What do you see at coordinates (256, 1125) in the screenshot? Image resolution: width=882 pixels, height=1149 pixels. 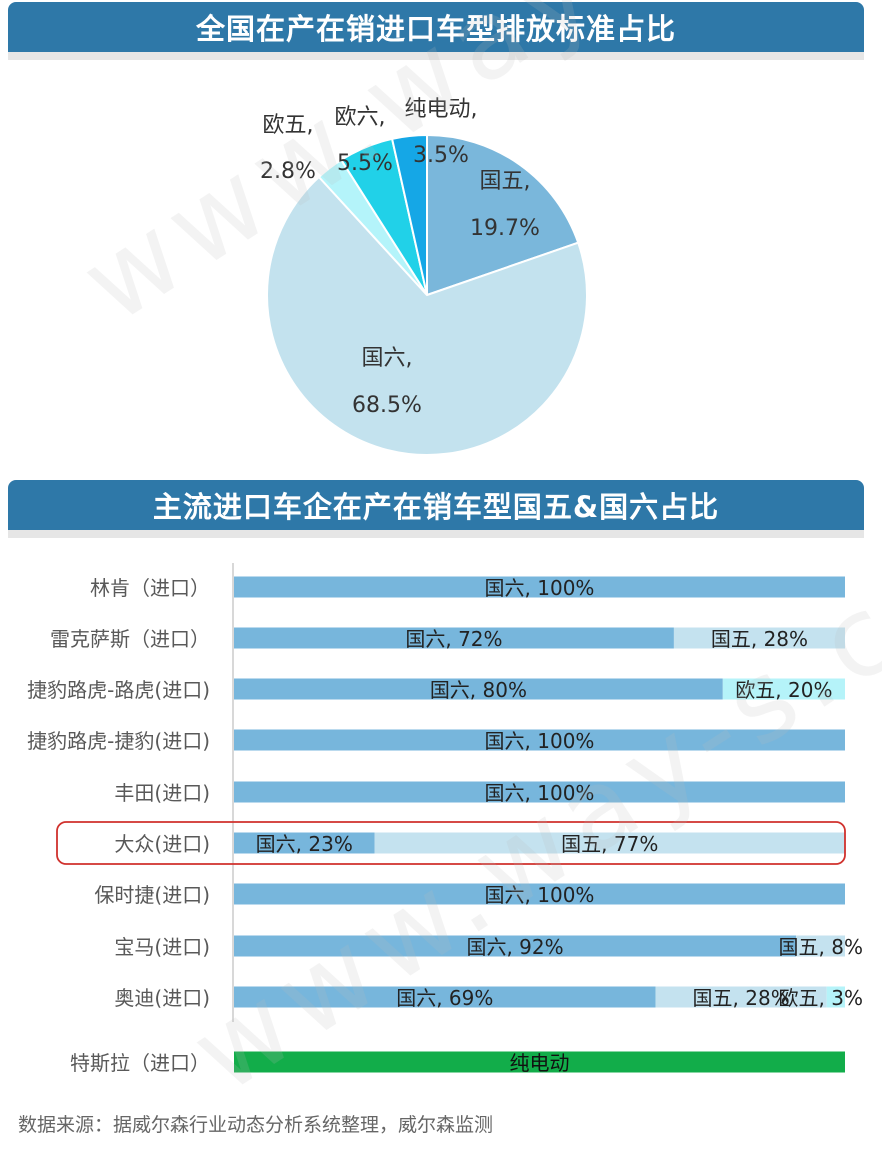 I see `source-note: 数据来源：据威尔森行业动态分析系统整理，威尔森监测` at bounding box center [256, 1125].